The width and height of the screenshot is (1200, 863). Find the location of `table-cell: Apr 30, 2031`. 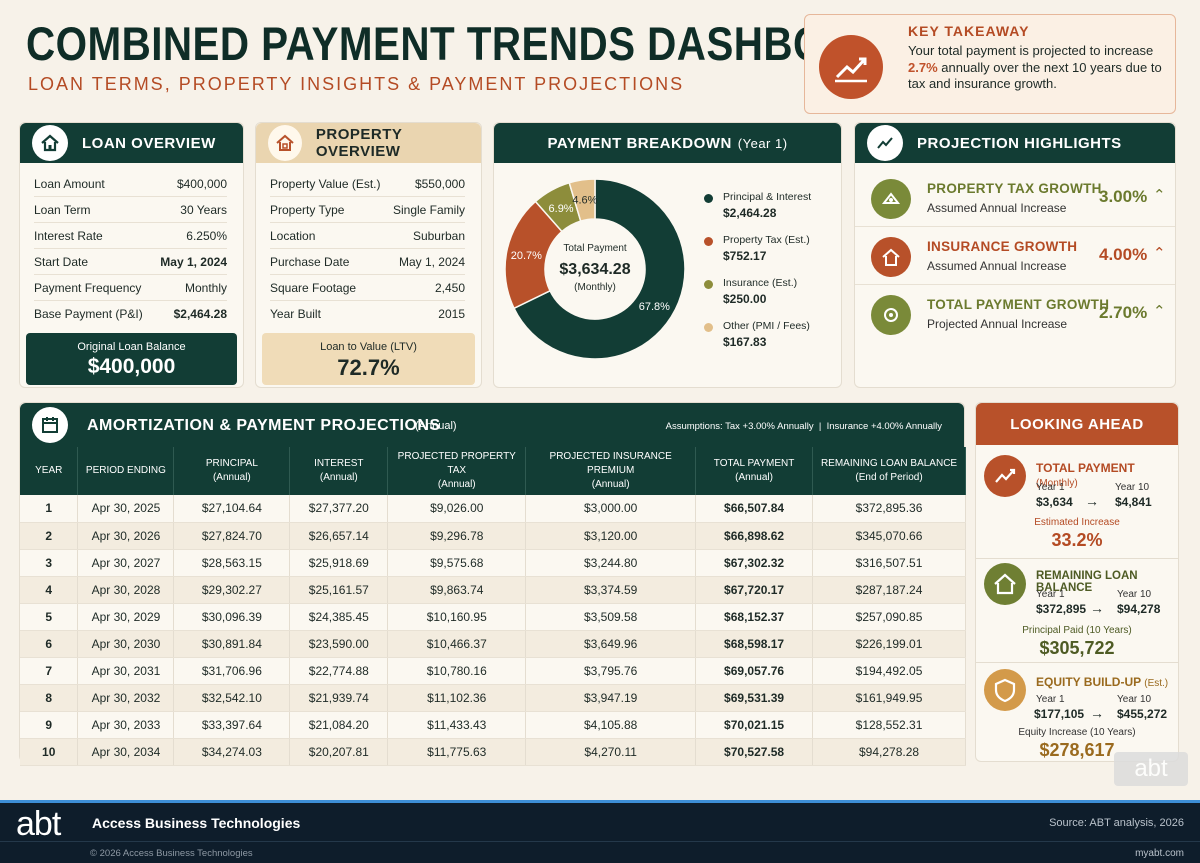

table-cell: Apr 30, 2031 is located at coordinates (126, 671).